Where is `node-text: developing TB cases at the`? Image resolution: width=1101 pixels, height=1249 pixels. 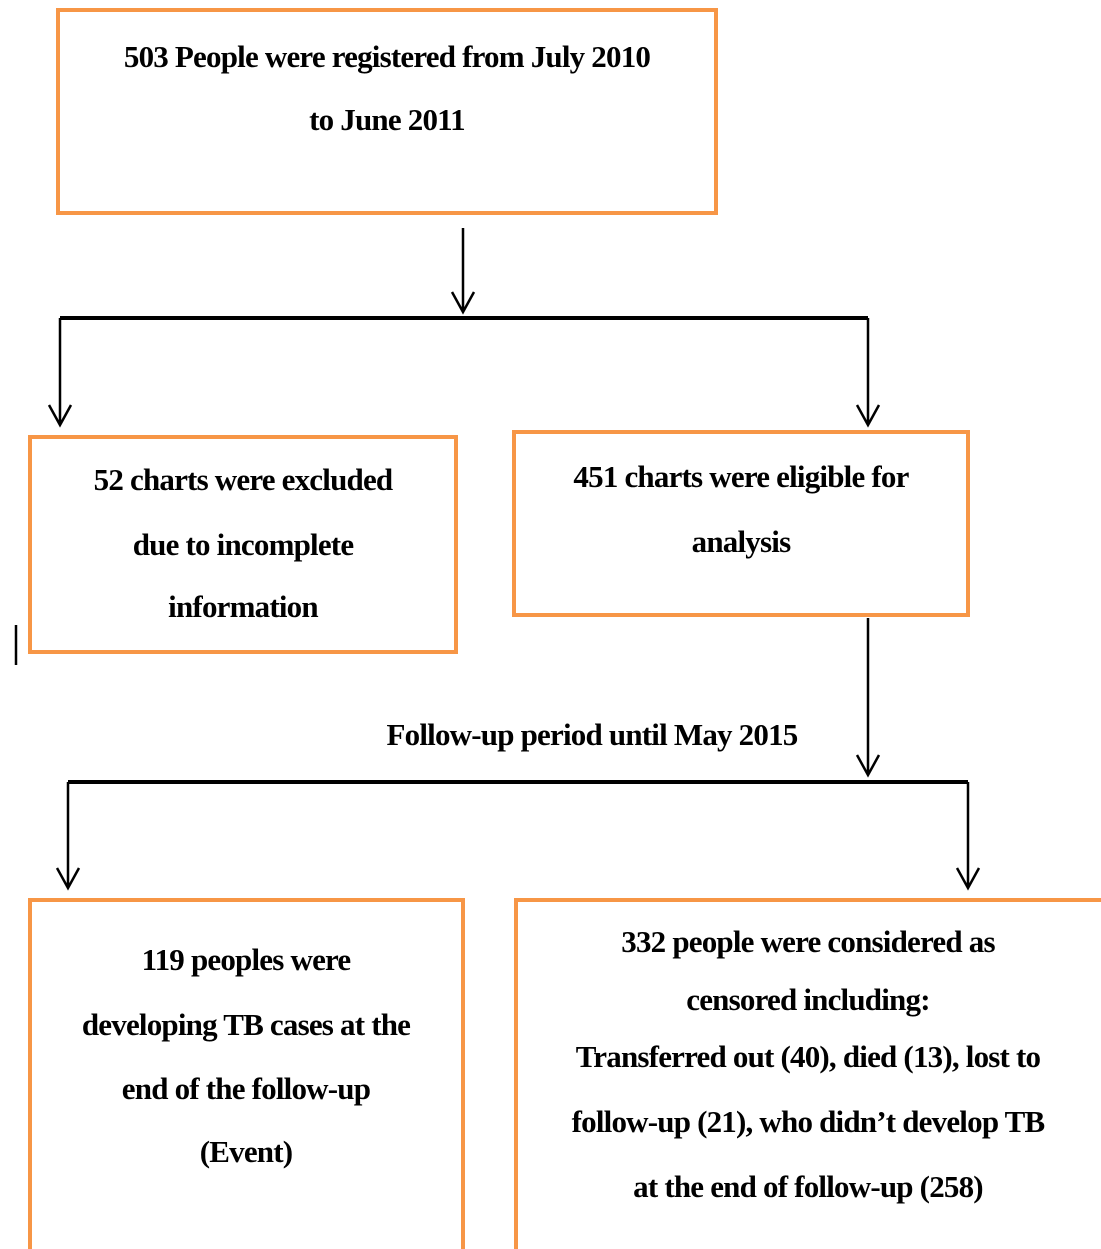
node-text: developing TB cases at the is located at coordinates (246, 1024).